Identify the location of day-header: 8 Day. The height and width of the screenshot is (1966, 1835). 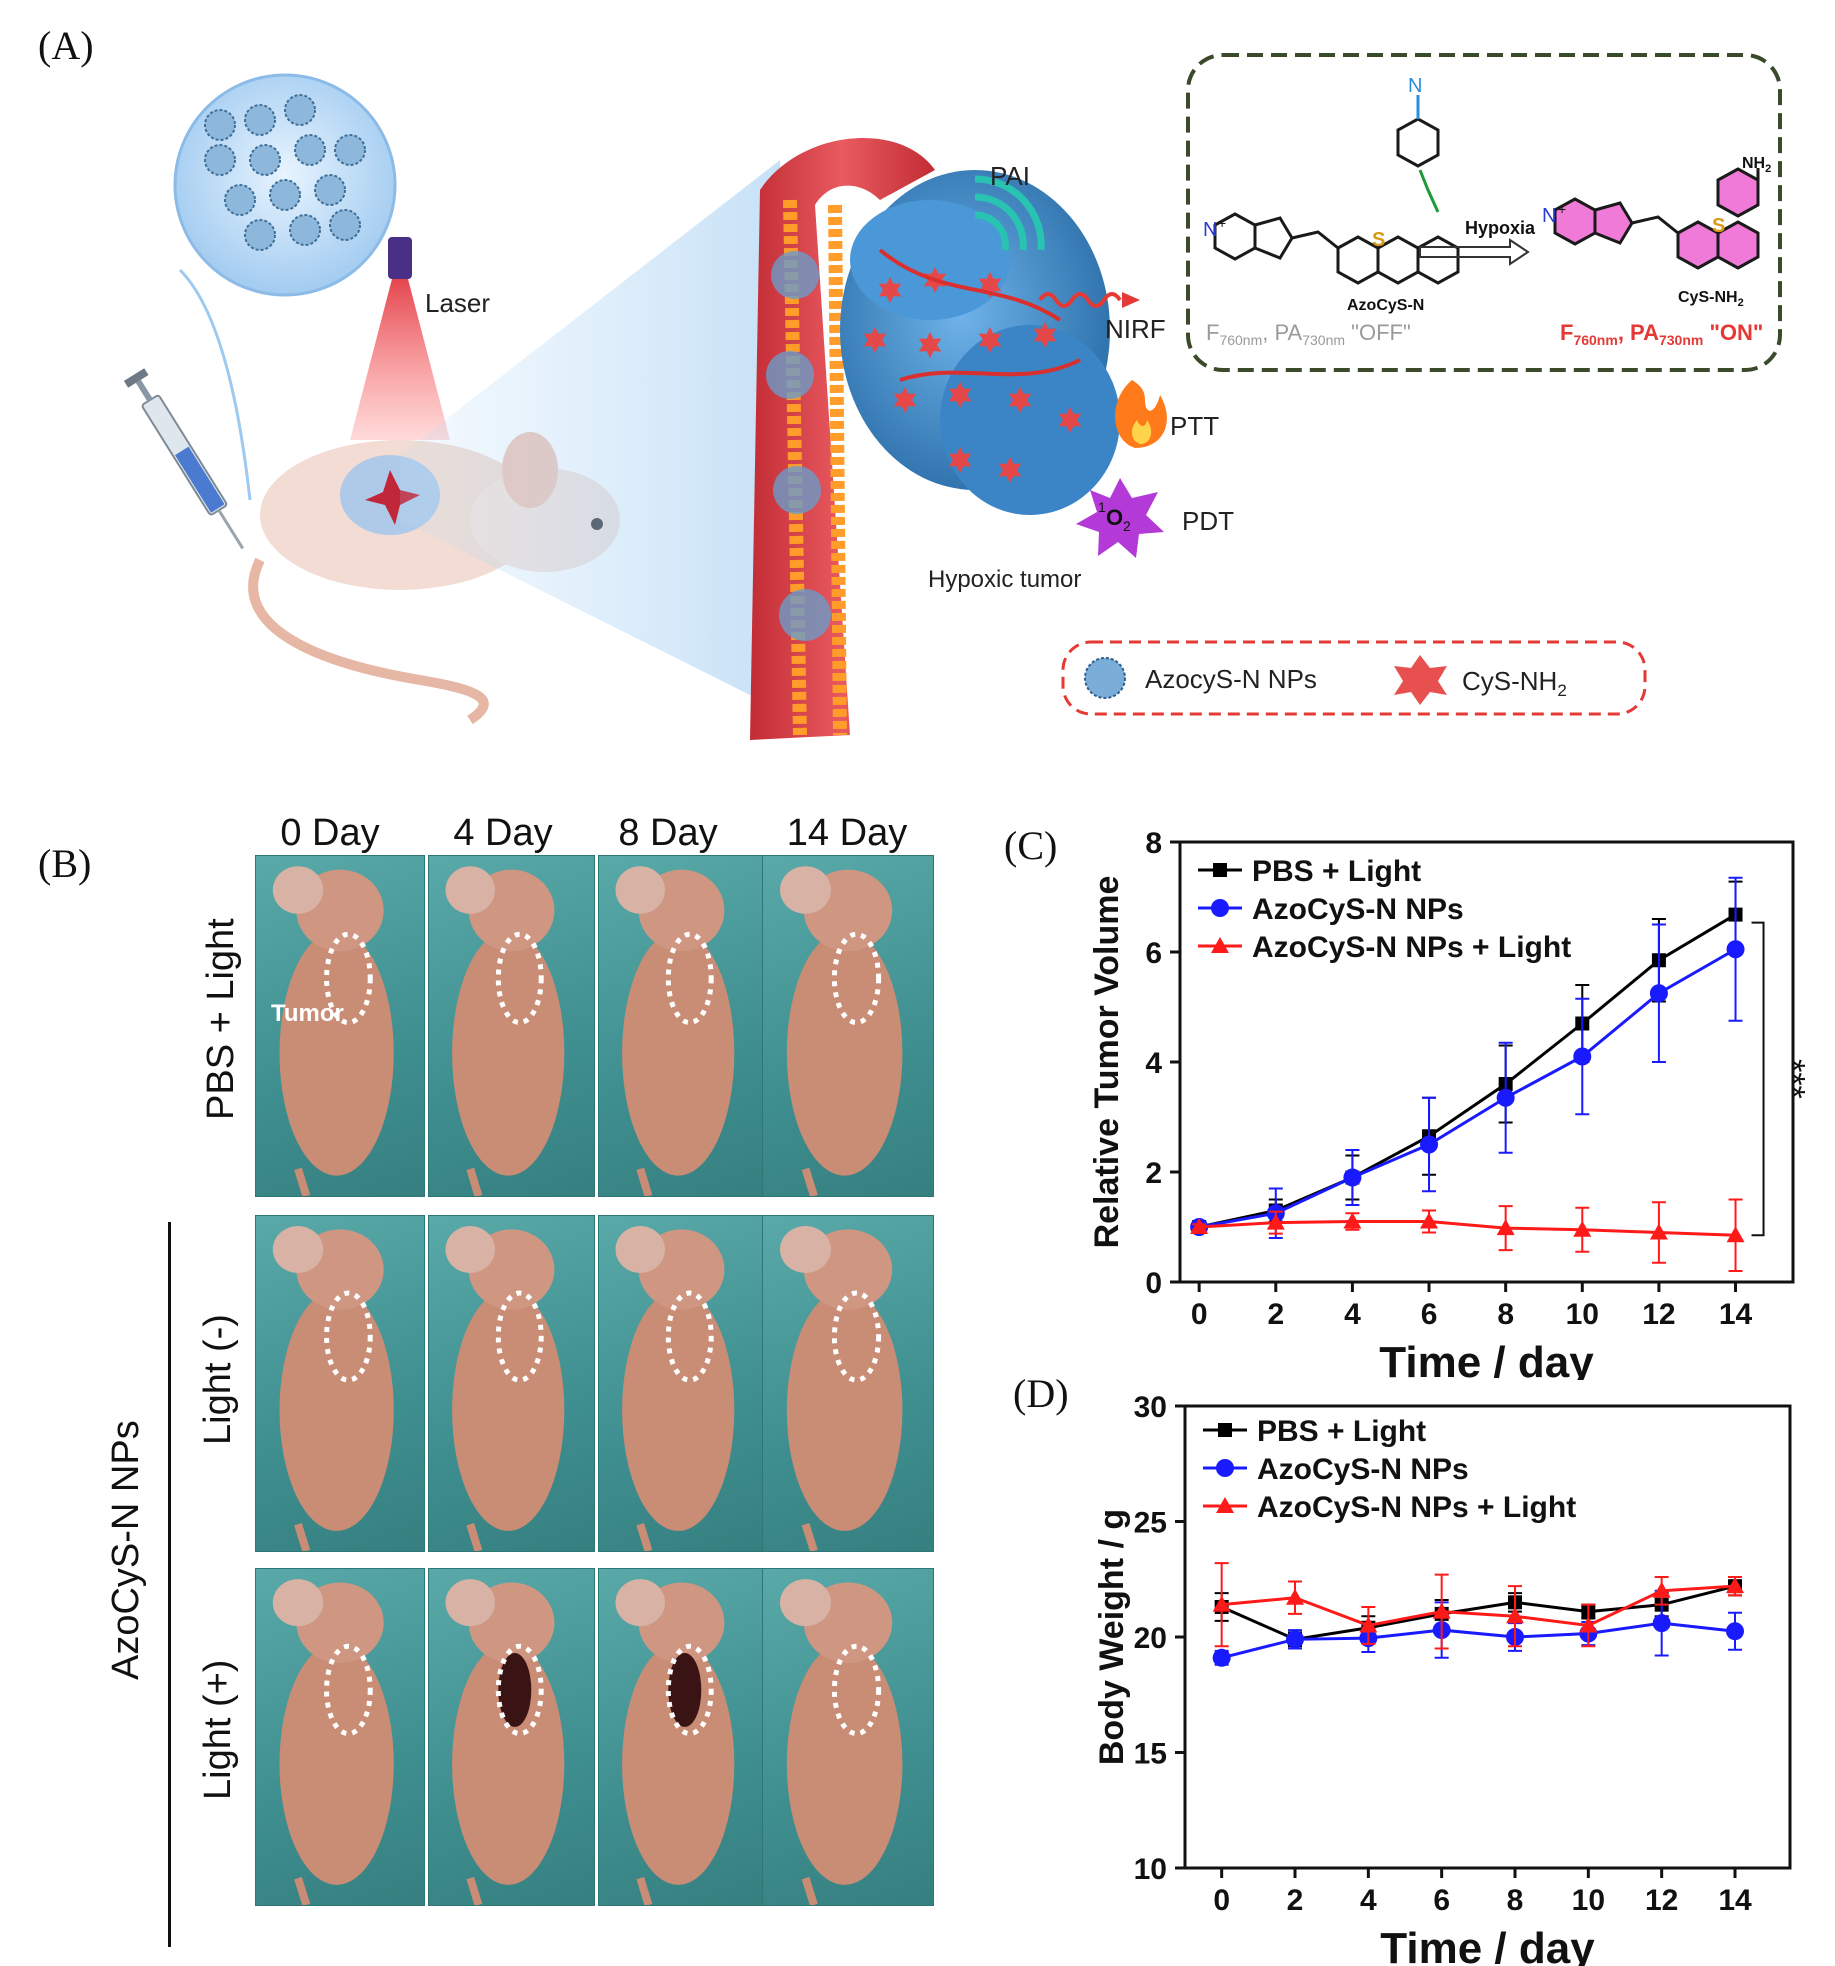
(668, 833).